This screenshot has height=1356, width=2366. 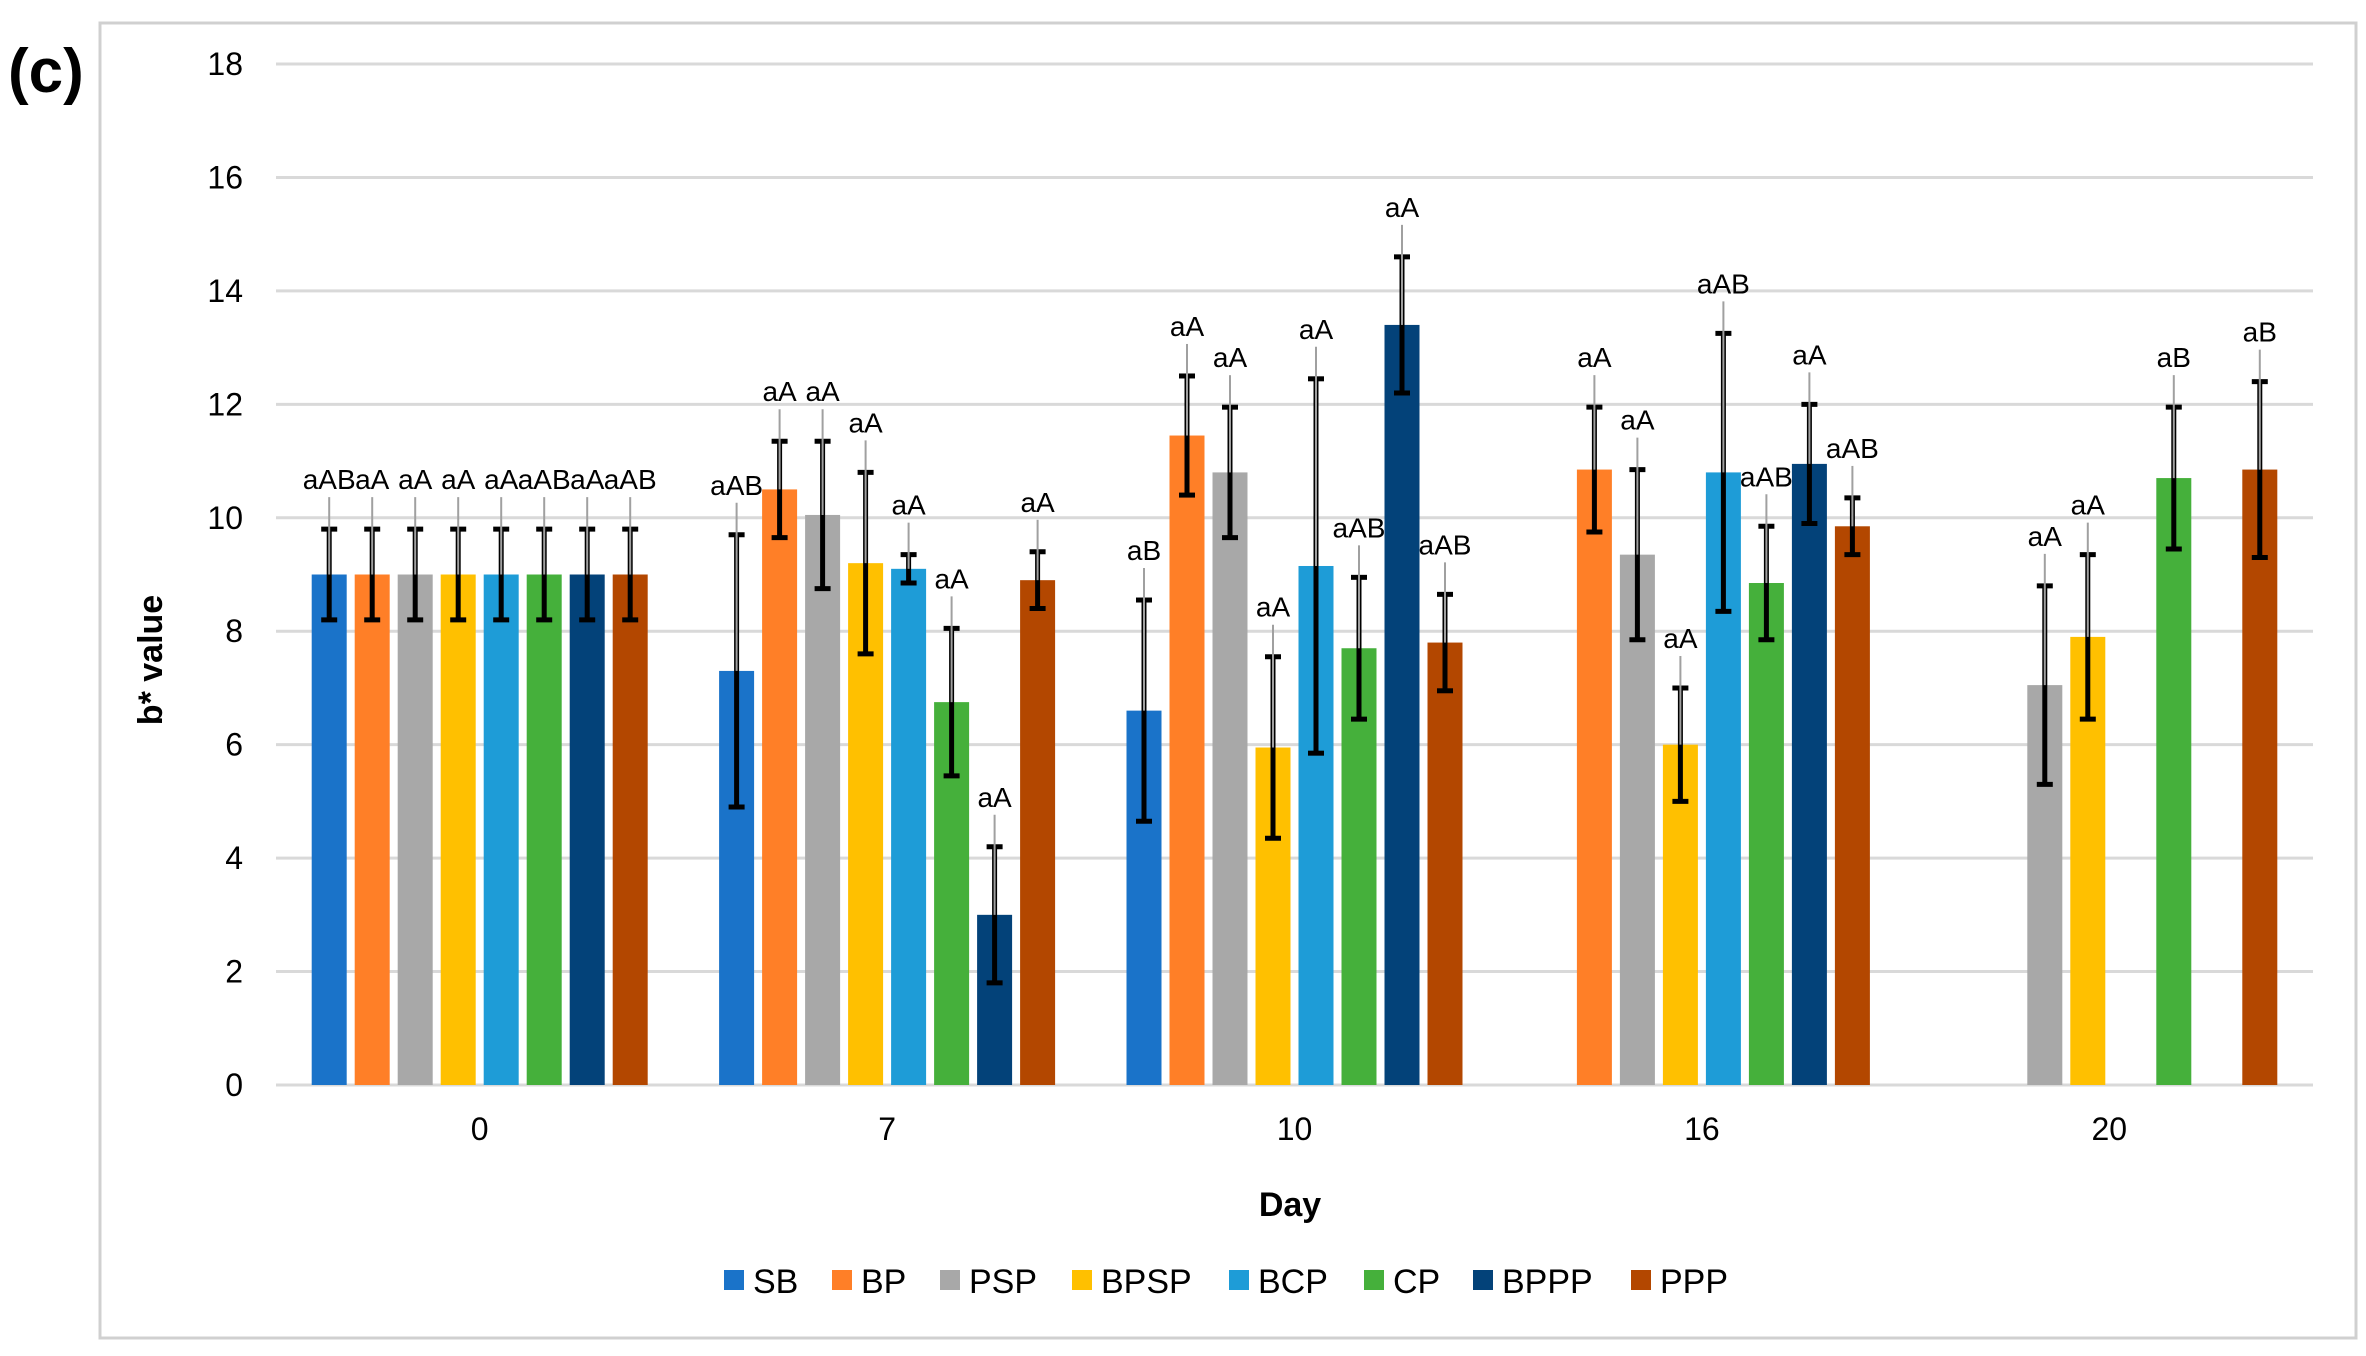 What do you see at coordinates (1293, 1282) in the screenshot?
I see `legend-label: BCP` at bounding box center [1293, 1282].